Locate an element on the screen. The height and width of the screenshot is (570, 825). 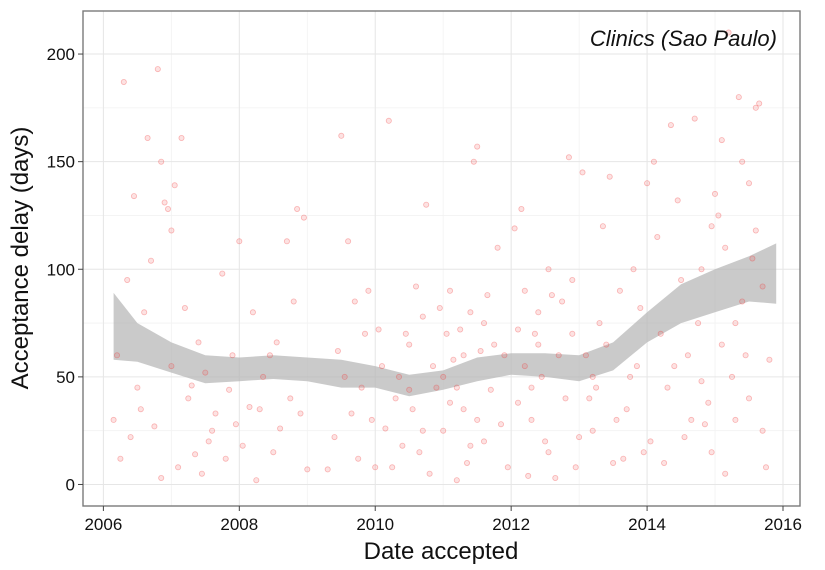
y-tick-label: 100 is located at coordinates (61, 269).